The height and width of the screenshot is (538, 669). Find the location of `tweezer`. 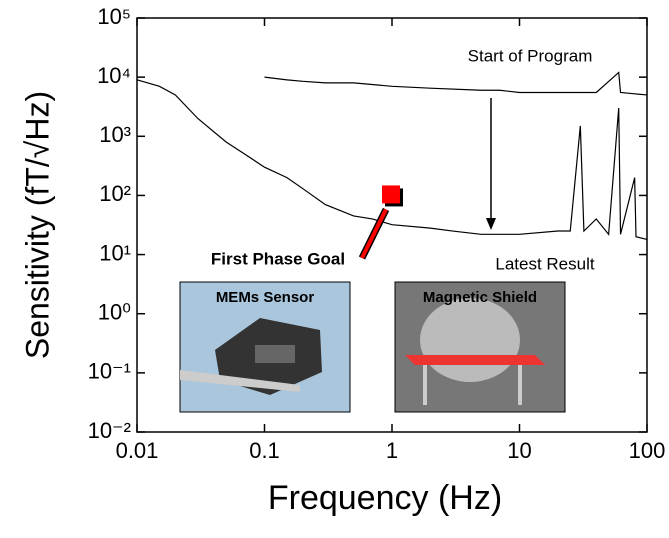

tweezer is located at coordinates (240, 381).